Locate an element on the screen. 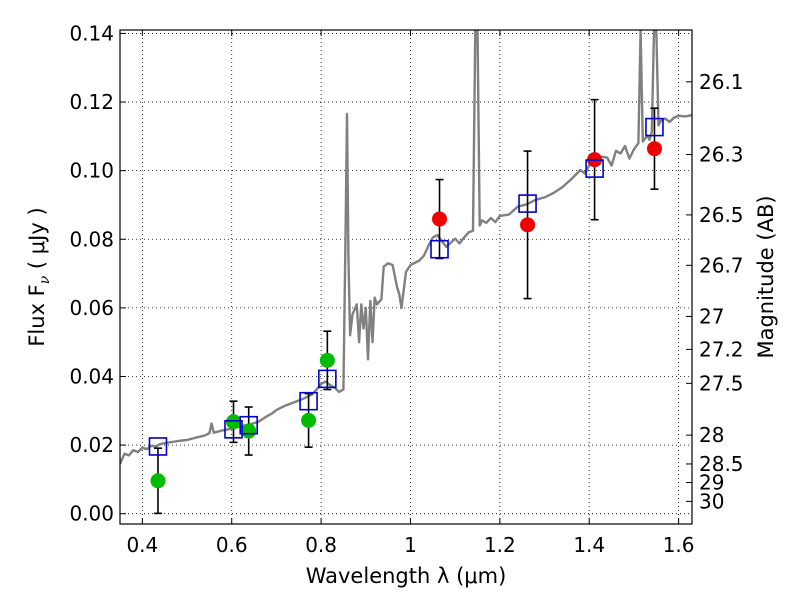 This screenshot has width=800, height=600. x-tick-label: 1 is located at coordinates (410, 545).